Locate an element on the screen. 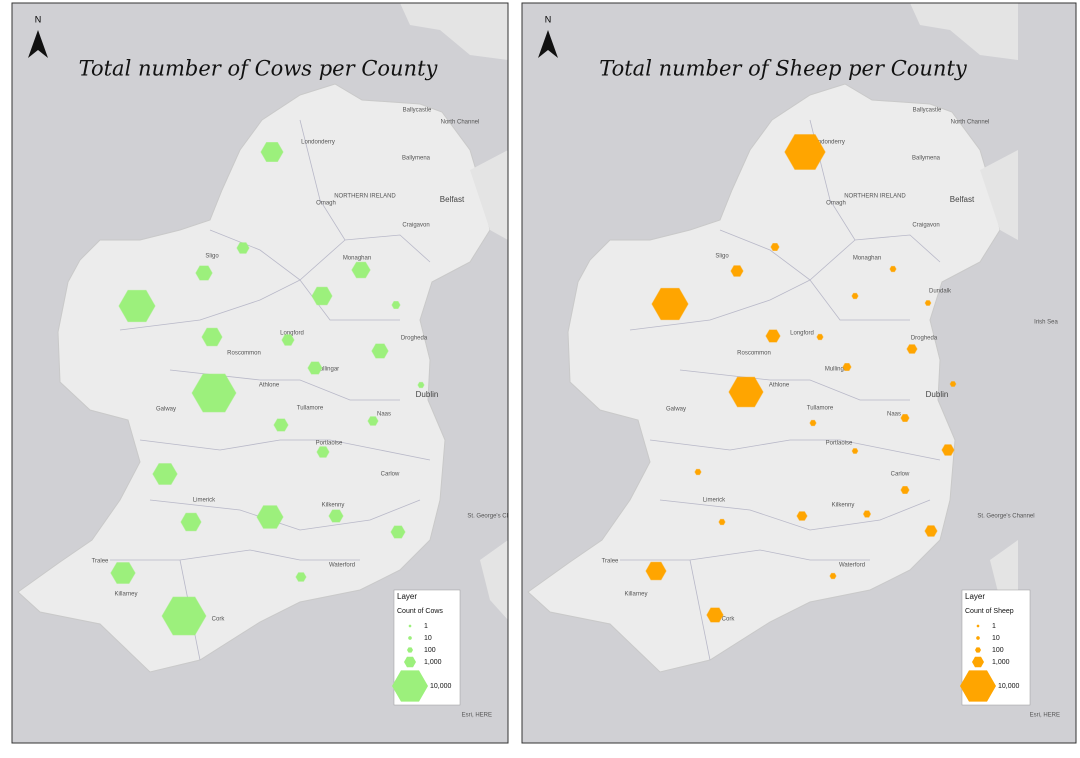  place-label: Ballycastle is located at coordinates (417, 111).